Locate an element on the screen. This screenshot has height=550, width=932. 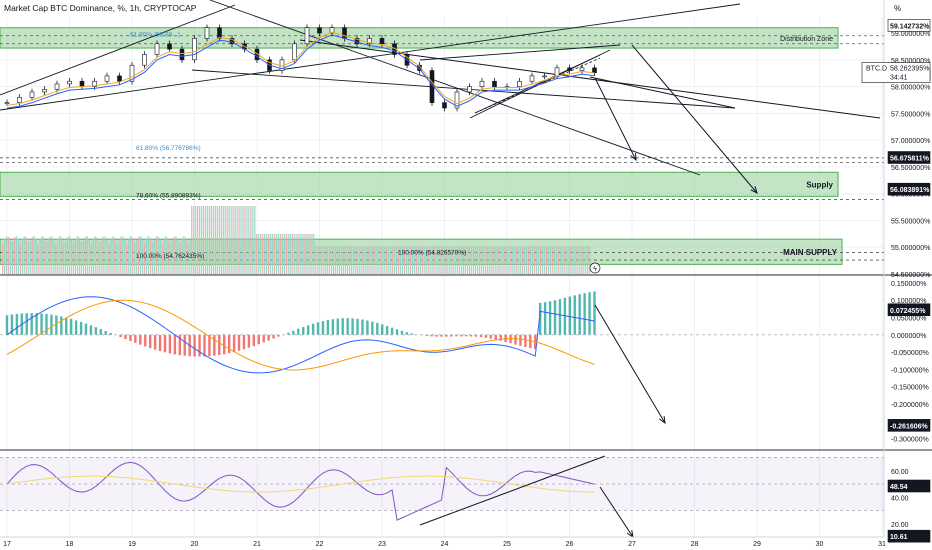
axis-tick-label: -0.050000% is located at coordinates (910, 353).